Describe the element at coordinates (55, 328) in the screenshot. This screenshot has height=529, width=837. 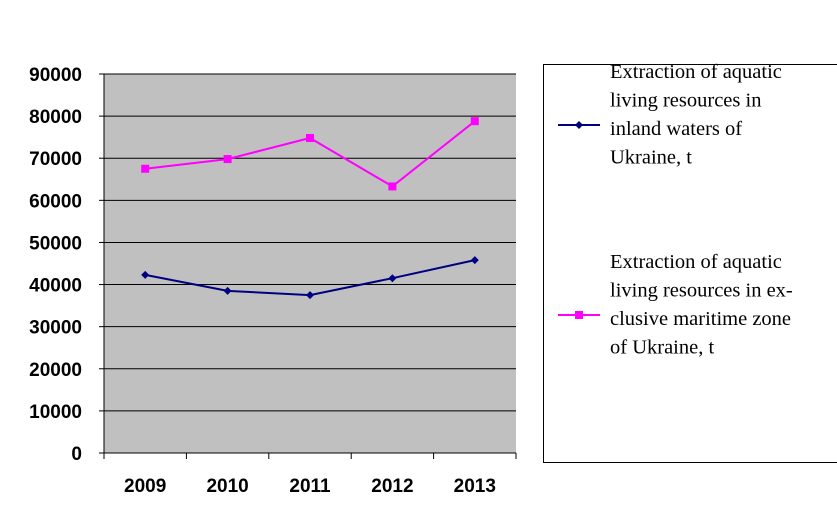
I see `y-tick-label: 30000` at that location.